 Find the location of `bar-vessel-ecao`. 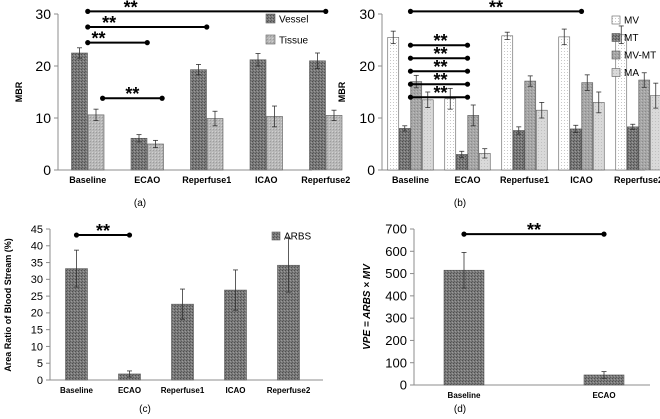

bar-vessel-ecao is located at coordinates (139, 154).